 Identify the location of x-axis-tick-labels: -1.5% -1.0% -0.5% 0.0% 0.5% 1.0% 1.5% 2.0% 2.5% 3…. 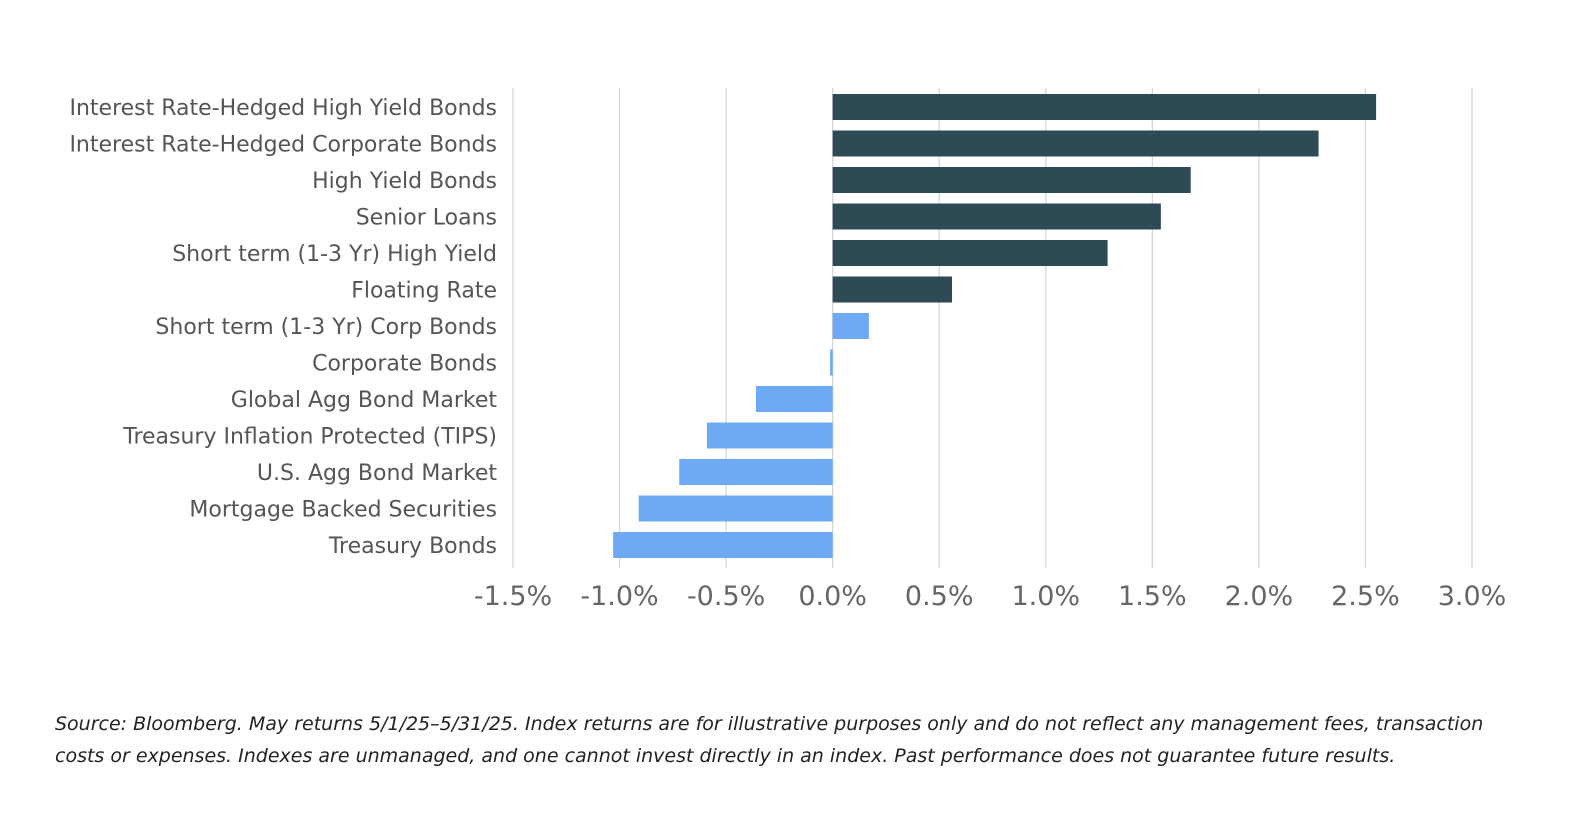
(990, 596).